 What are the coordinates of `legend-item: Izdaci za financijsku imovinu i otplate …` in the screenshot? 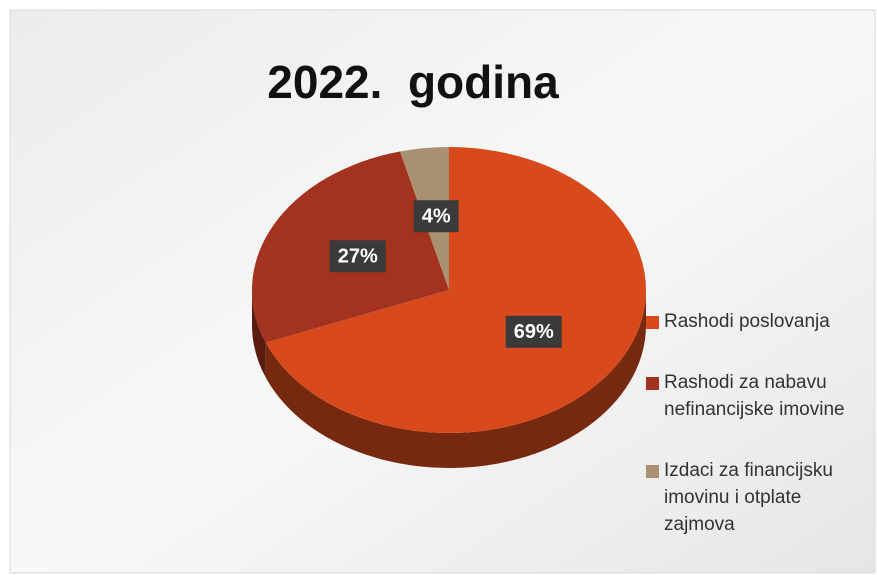 It's located at (758, 497).